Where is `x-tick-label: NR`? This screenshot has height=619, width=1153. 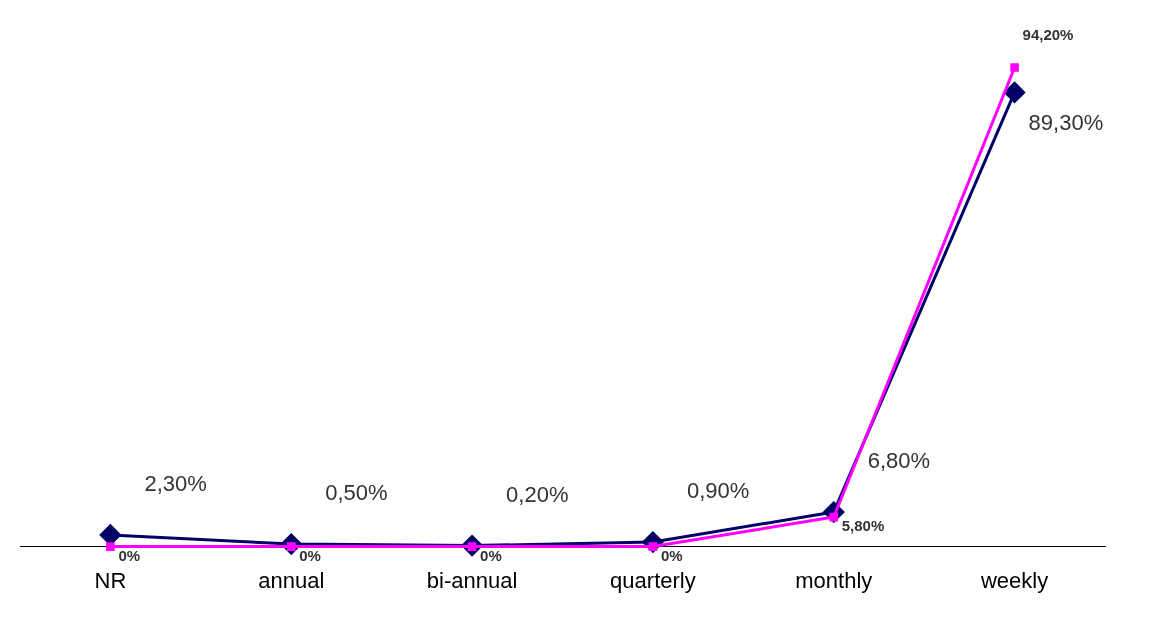
x-tick-label: NR is located at coordinates (110, 580).